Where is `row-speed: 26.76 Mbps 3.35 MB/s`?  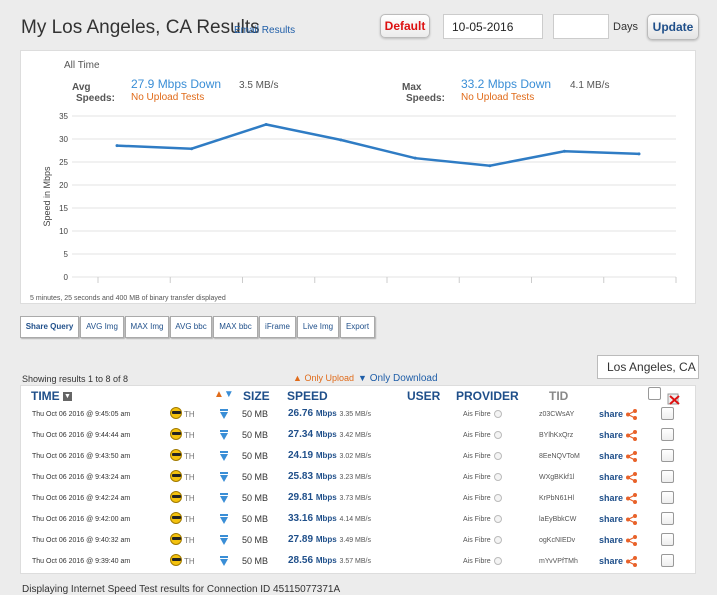
row-speed: 26.76 Mbps 3.35 MB/s is located at coordinates (329, 413).